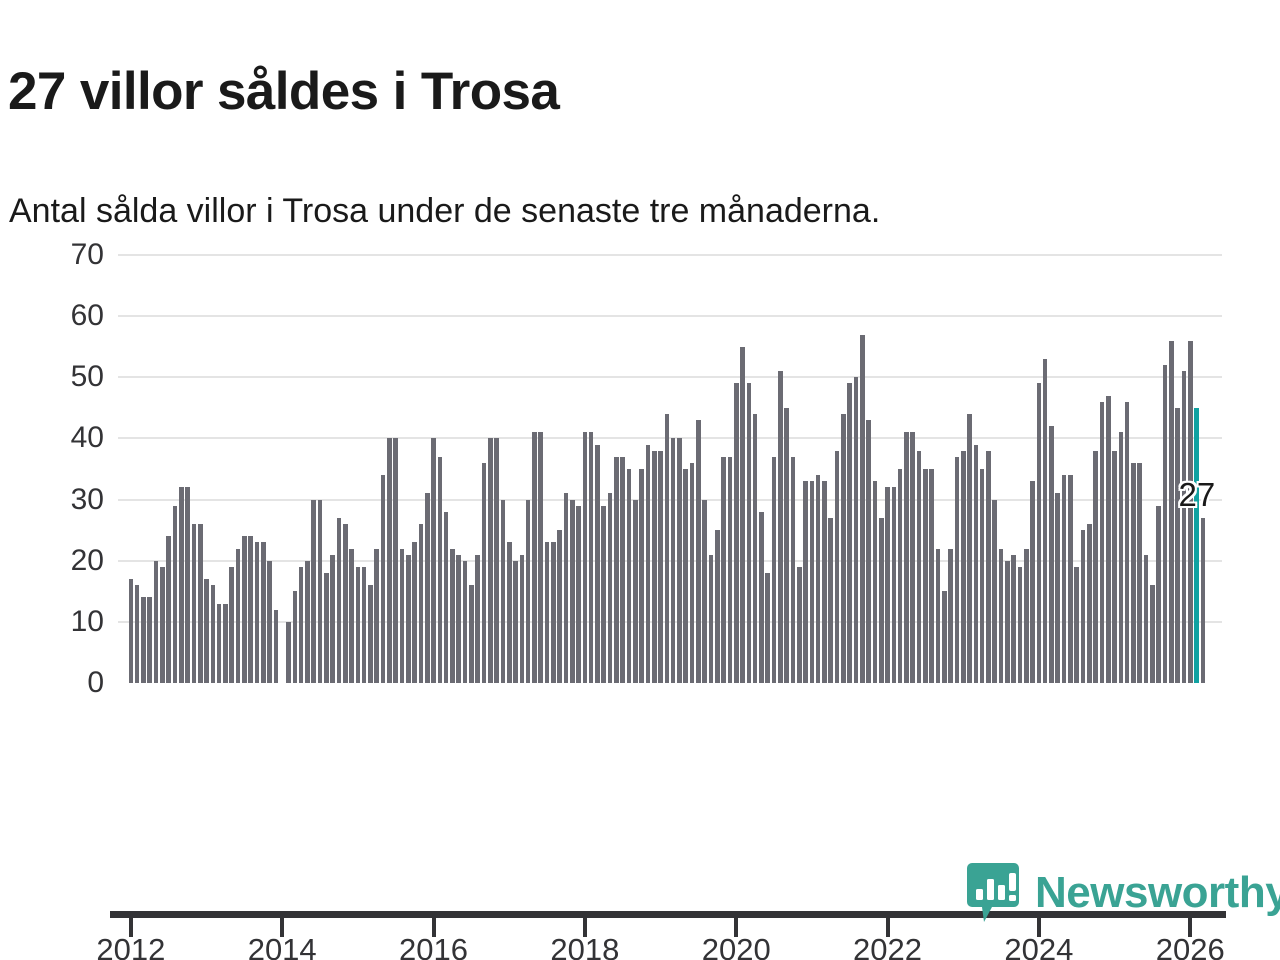 The height and width of the screenshot is (960, 1280). Describe the element at coordinates (1039, 946) in the screenshot. I see `x-axis-tick-label: 2024` at that location.